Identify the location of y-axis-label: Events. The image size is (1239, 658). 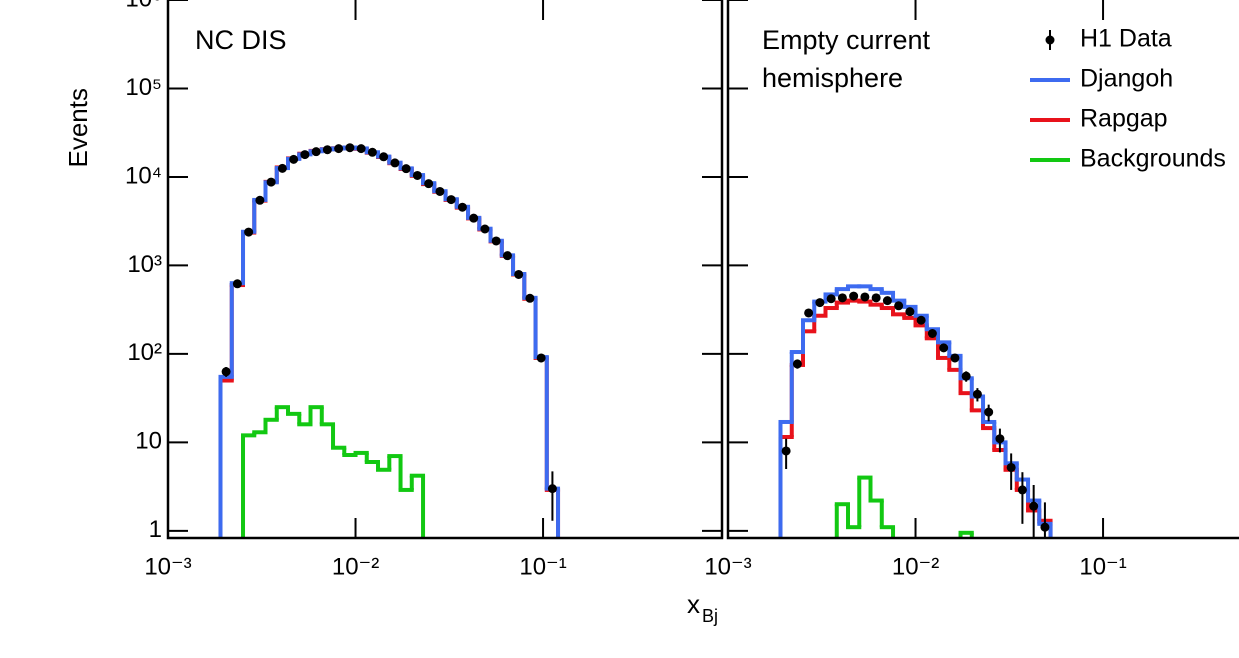
(78, 128).